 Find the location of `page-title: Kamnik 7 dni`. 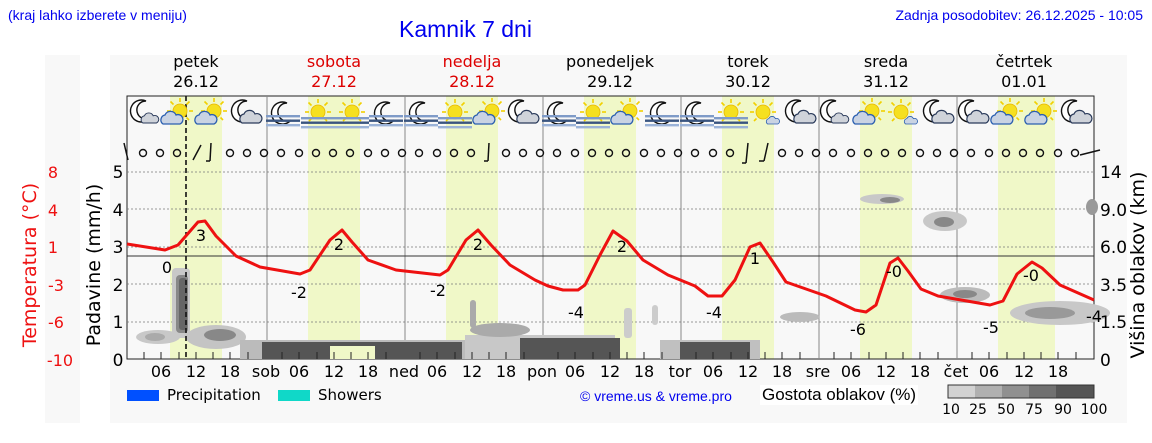

page-title: Kamnik 7 dni is located at coordinates (465, 29).